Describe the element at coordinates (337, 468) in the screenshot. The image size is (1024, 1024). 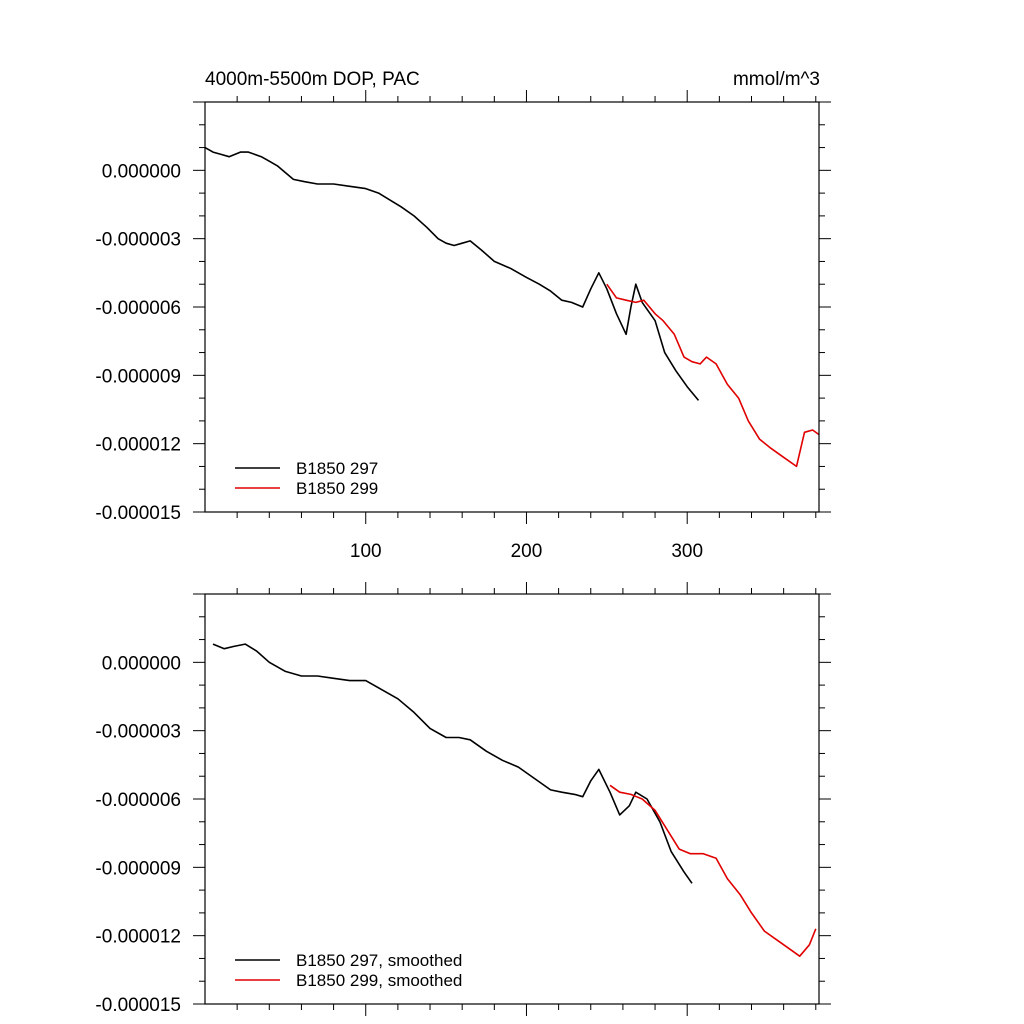
I see `legend-label-1: B1850 297` at that location.